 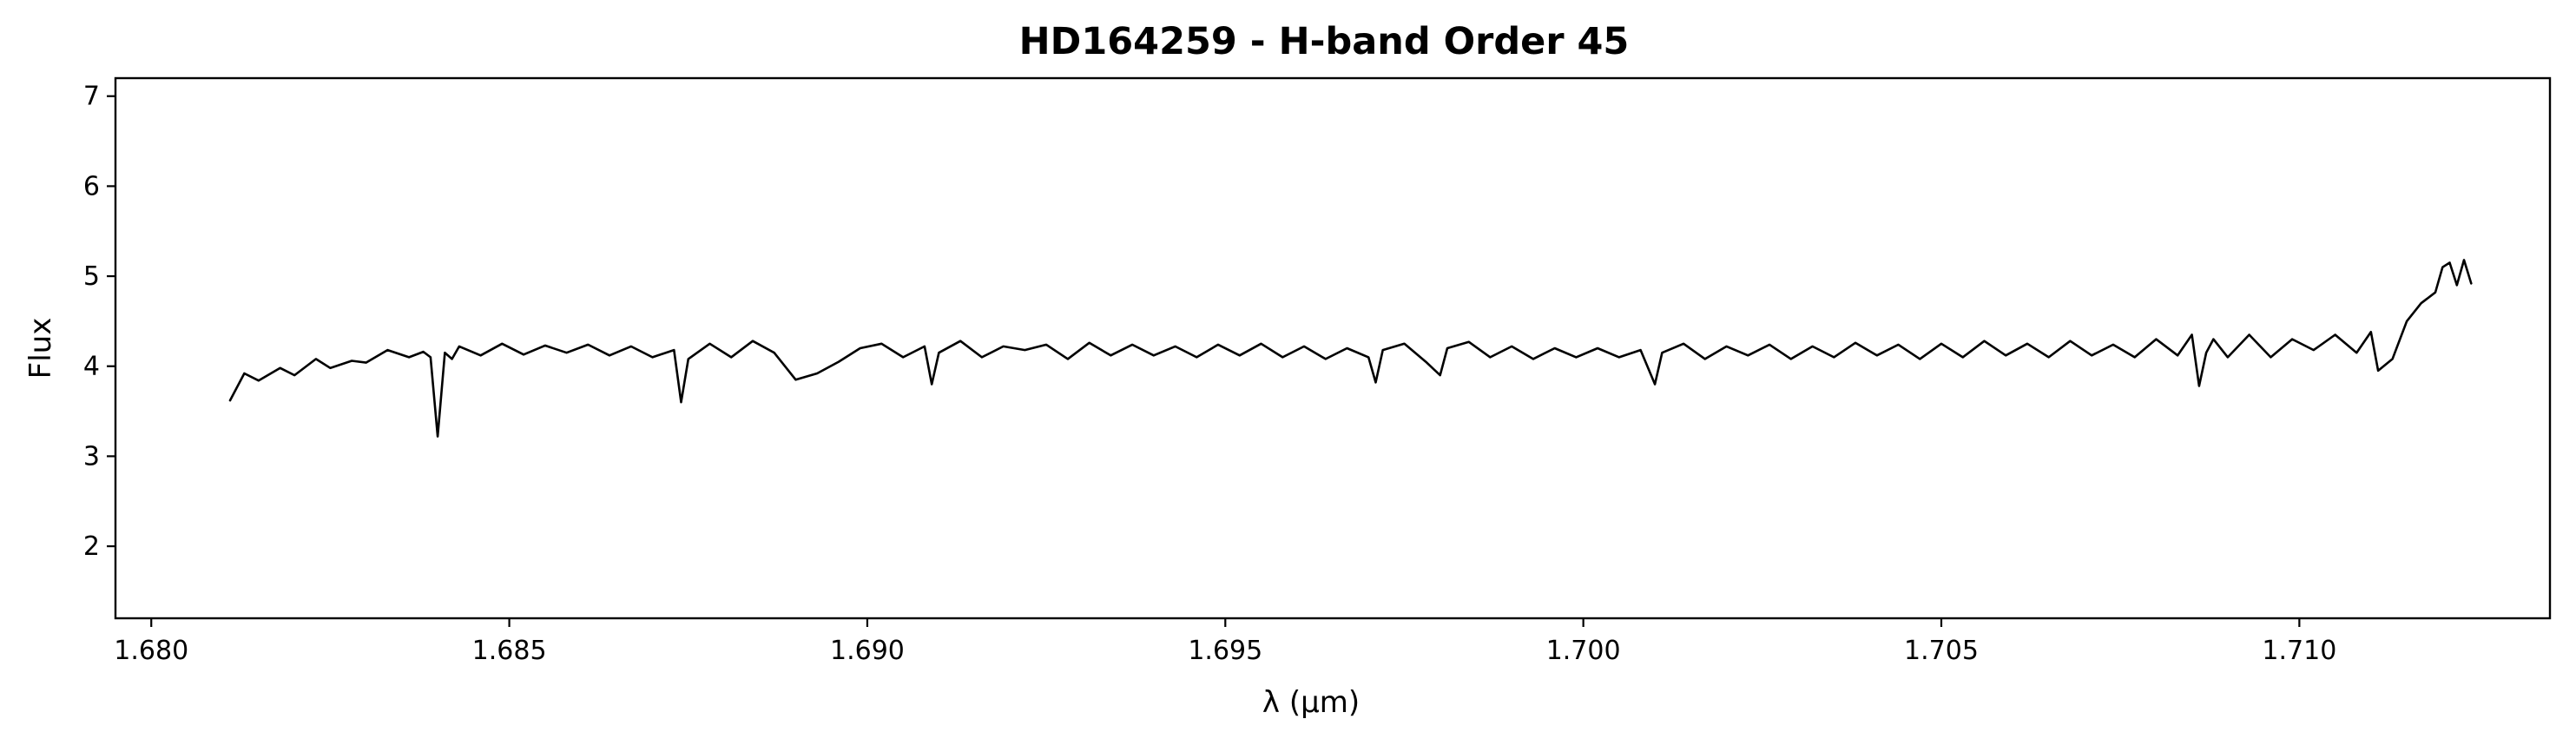 What do you see at coordinates (99, 322) in the screenshot?
I see `y-axis-ticks: 2 3 4 5 6 7` at bounding box center [99, 322].